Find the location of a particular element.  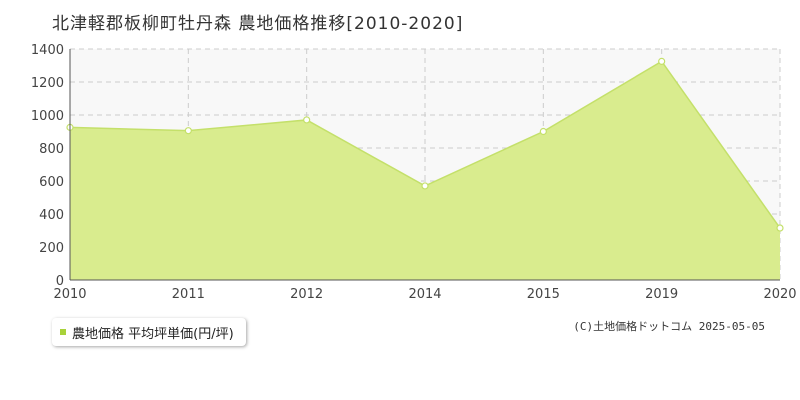

y-tick-label: 400 is located at coordinates (51, 215).